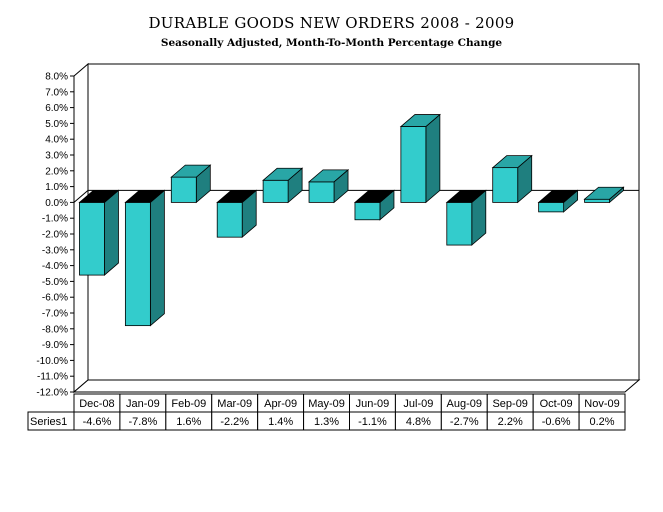  What do you see at coordinates (55, 298) in the screenshot?
I see `y-tick-label: -6.0%` at bounding box center [55, 298].